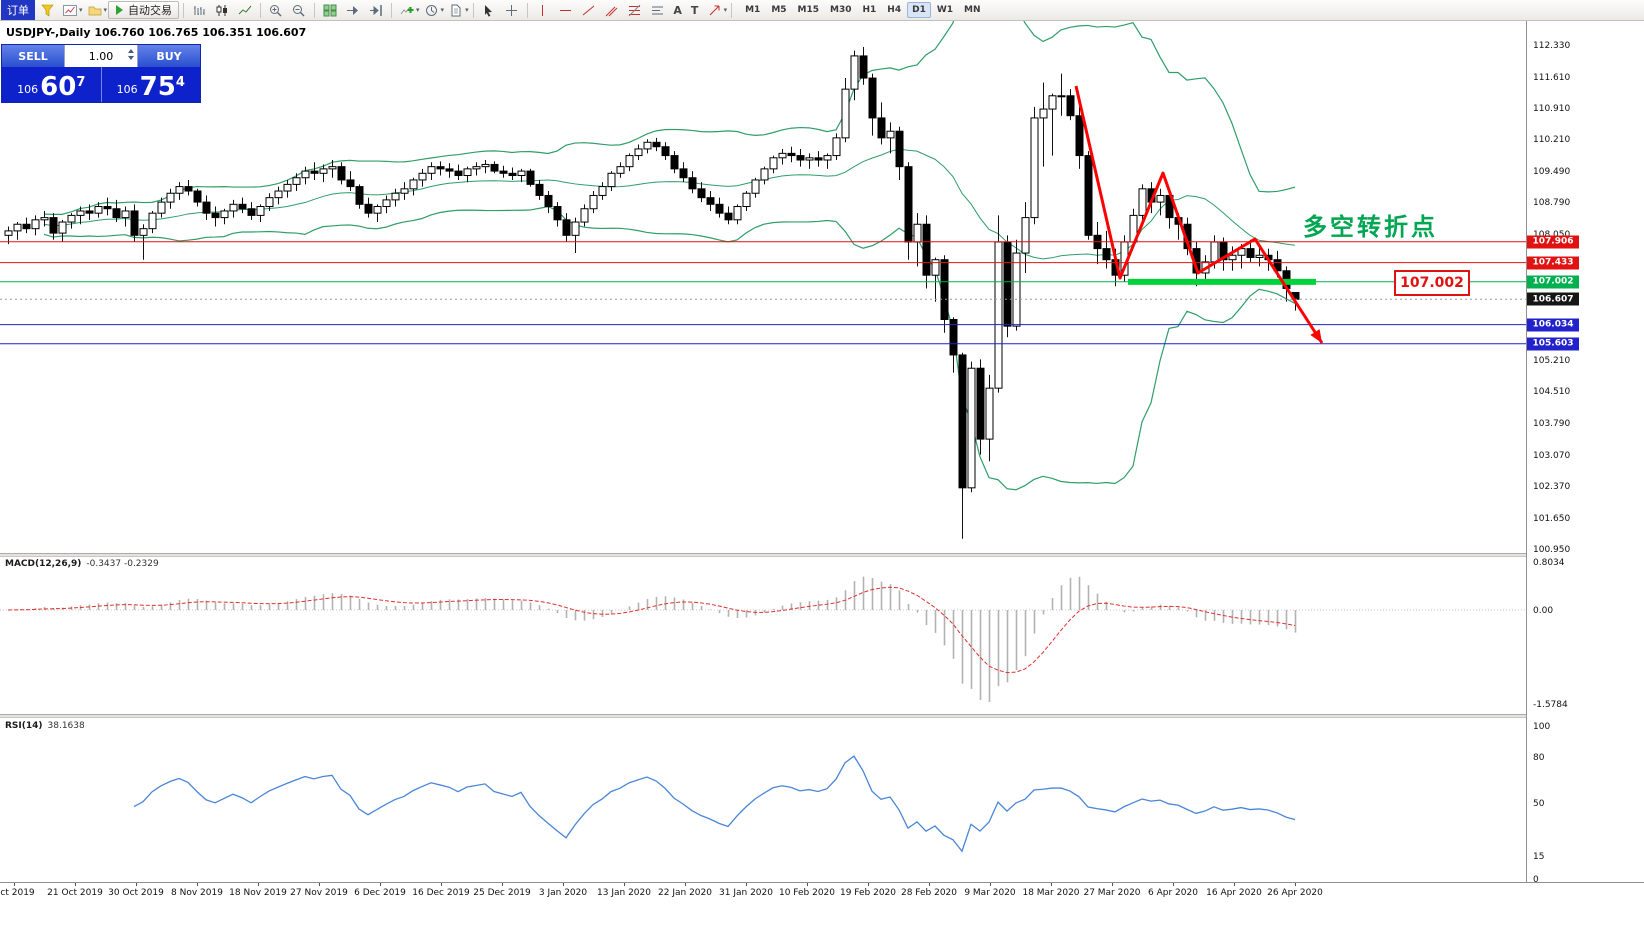  I want to click on timeframe-m15: M15, so click(808, 10).